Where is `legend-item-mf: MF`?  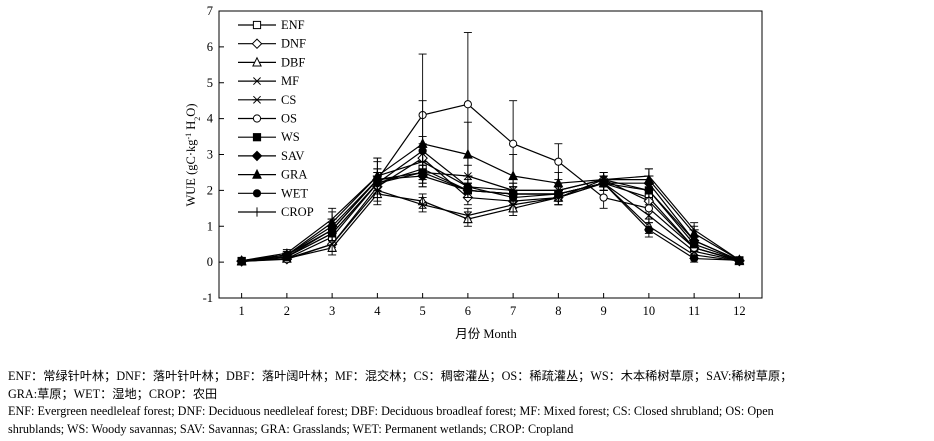 legend-item-mf: MF is located at coordinates (268, 81).